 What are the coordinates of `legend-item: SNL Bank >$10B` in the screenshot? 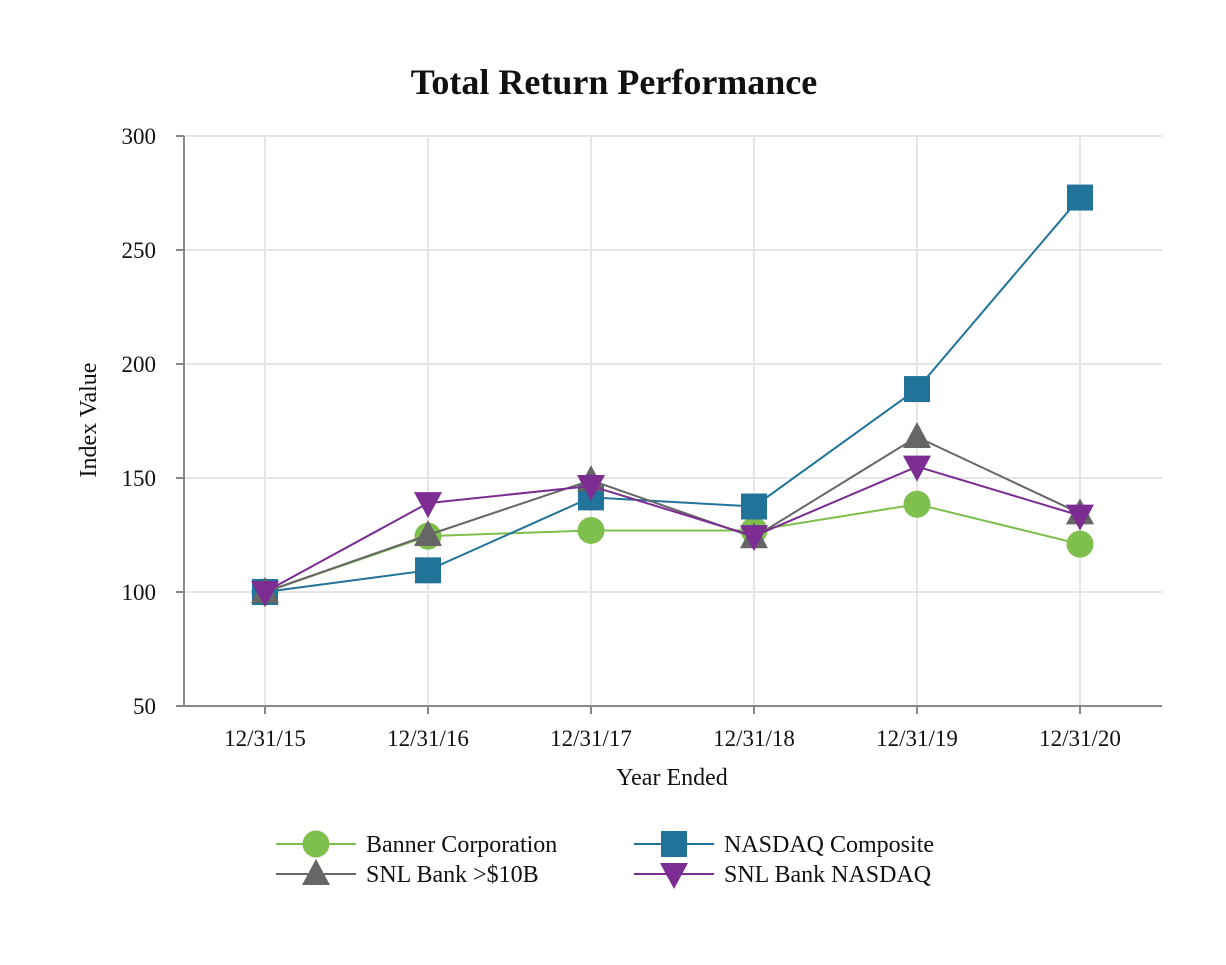 It's located at (407, 873).